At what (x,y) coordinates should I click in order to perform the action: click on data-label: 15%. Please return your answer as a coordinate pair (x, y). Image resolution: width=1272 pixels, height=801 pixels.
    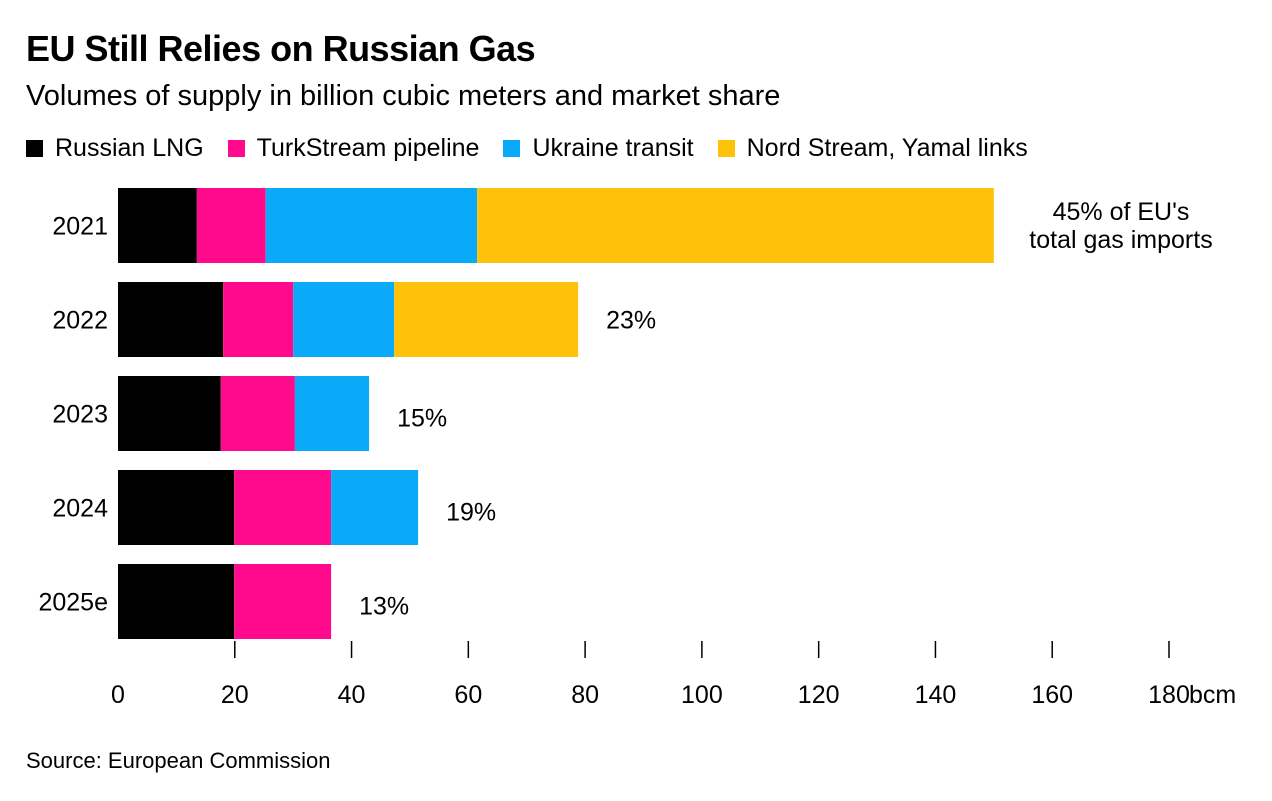
    Looking at the image, I should click on (422, 419).